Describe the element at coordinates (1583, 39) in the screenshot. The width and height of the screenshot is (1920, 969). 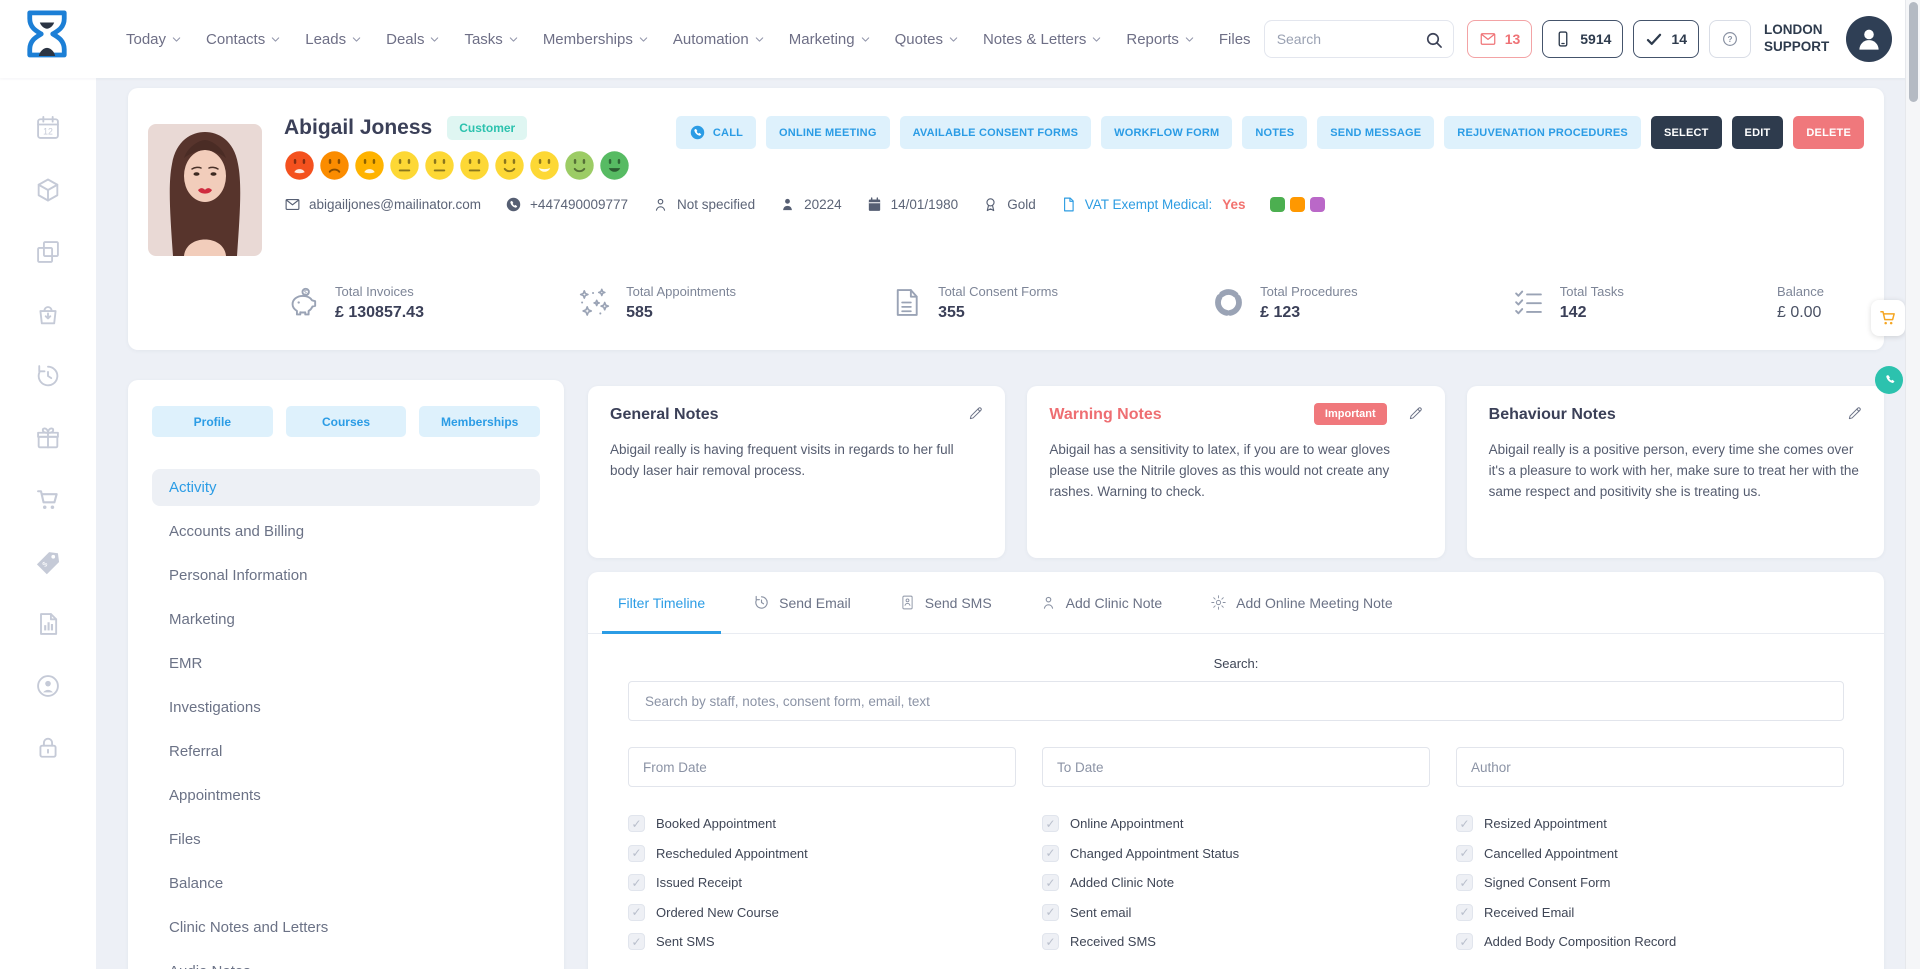
I see `badge-sms-credits: 5914` at that location.